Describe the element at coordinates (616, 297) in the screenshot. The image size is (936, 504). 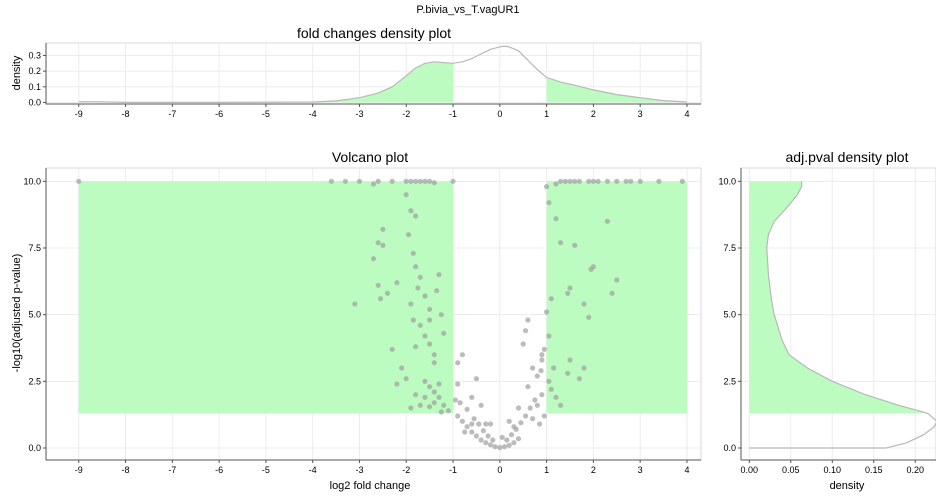
I see `volcano-highlight-region` at that location.